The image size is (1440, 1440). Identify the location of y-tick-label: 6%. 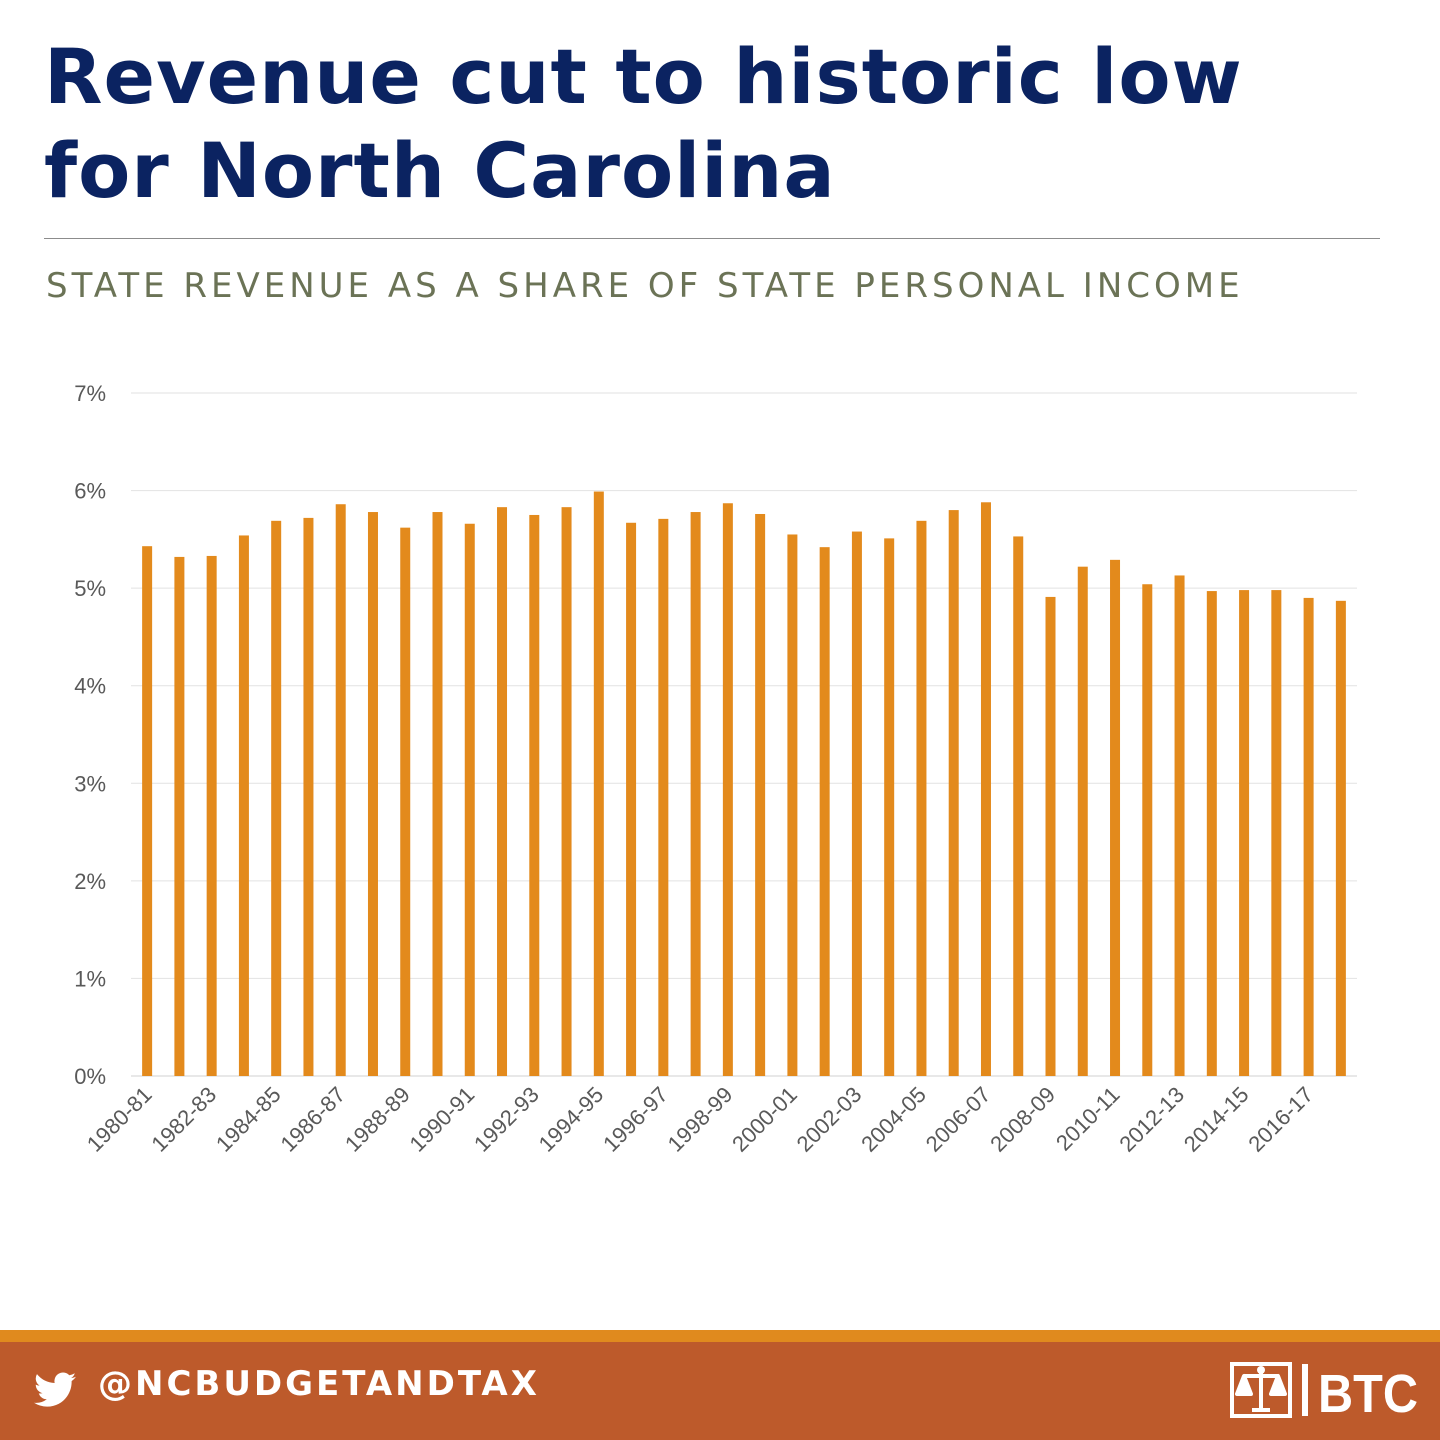
(90, 491).